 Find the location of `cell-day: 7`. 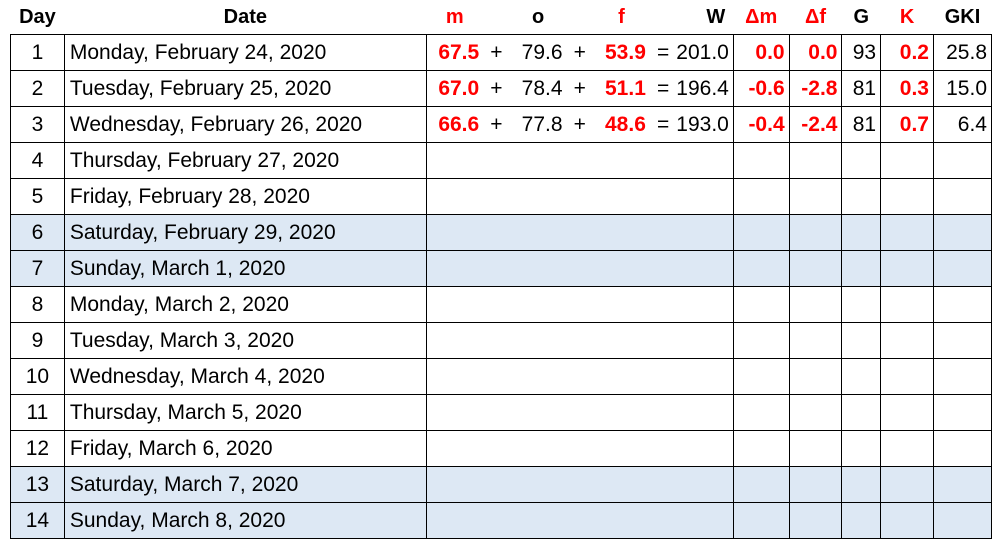

cell-day: 7 is located at coordinates (37, 268).